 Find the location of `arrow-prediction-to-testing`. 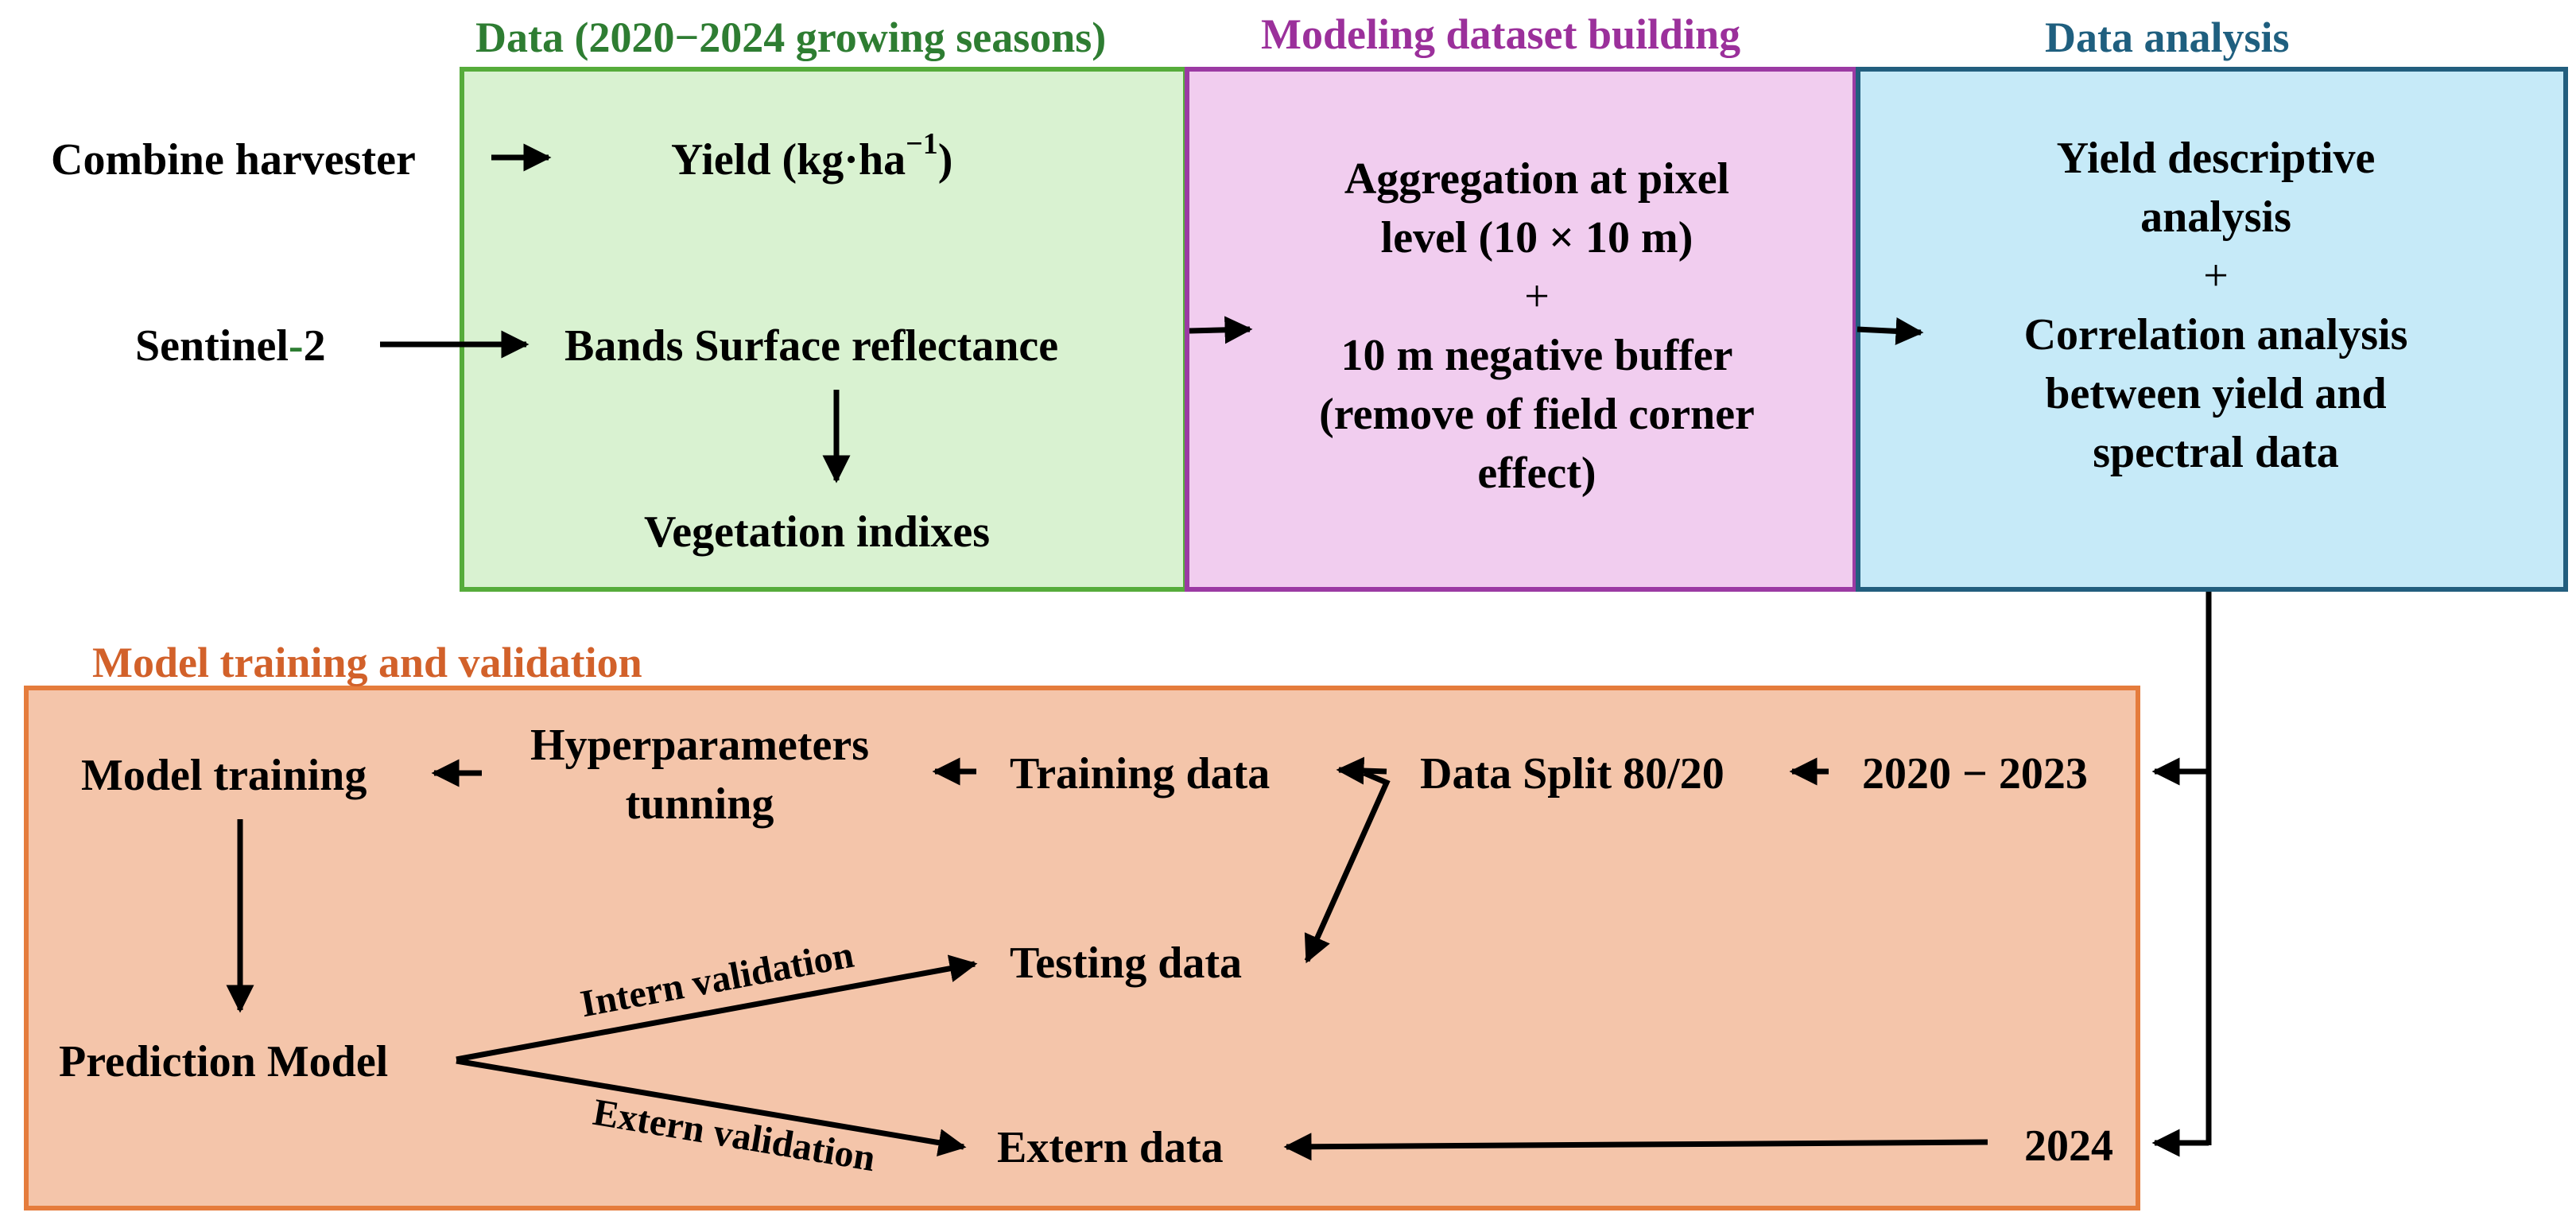

arrow-prediction-to-testing is located at coordinates (717, 1008).